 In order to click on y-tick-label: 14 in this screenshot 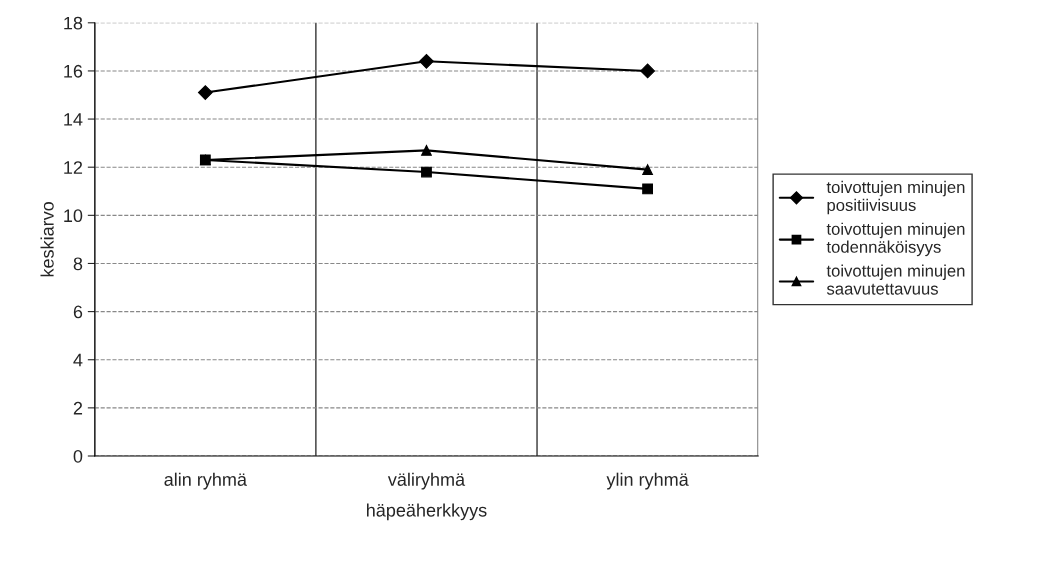, I will do `click(73, 119)`.